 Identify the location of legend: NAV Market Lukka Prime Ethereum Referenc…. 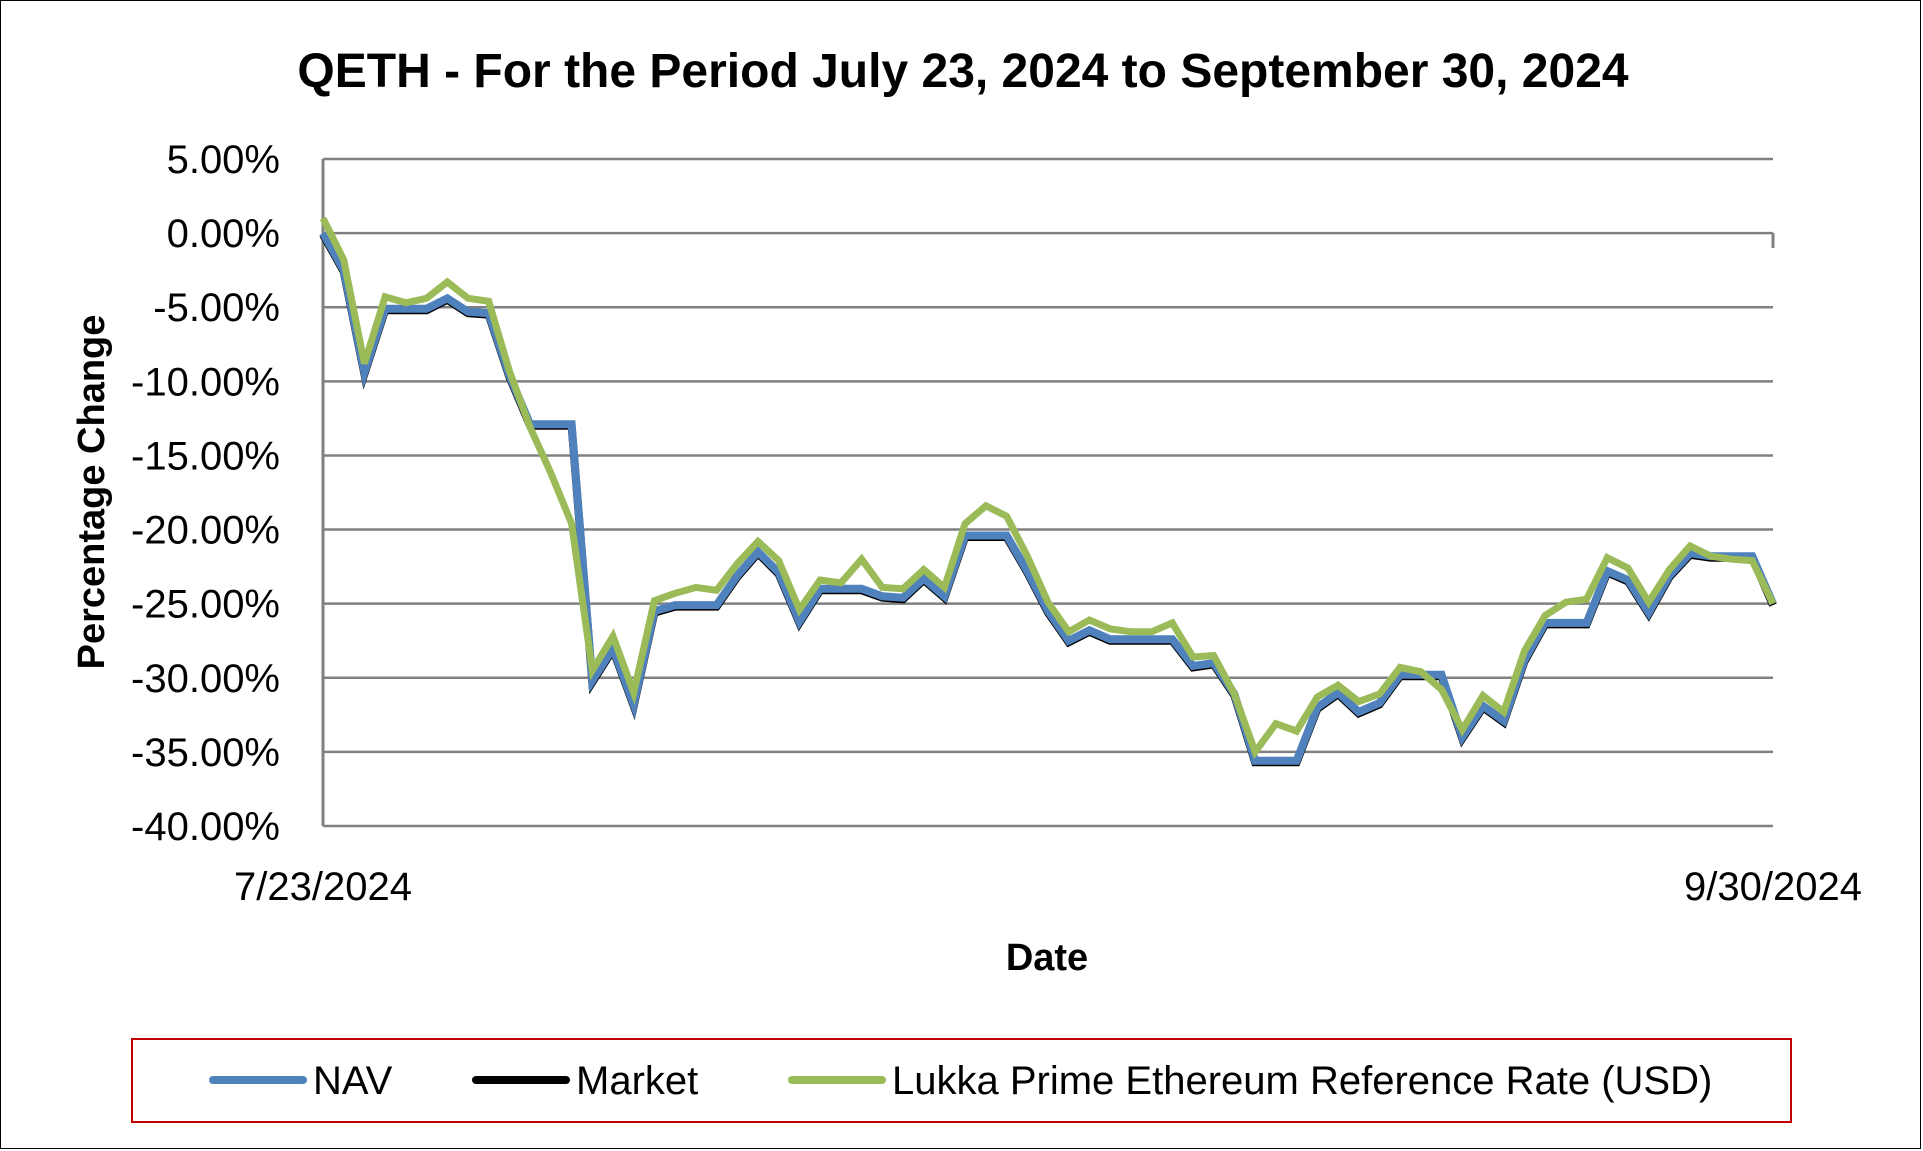
(960, 1081).